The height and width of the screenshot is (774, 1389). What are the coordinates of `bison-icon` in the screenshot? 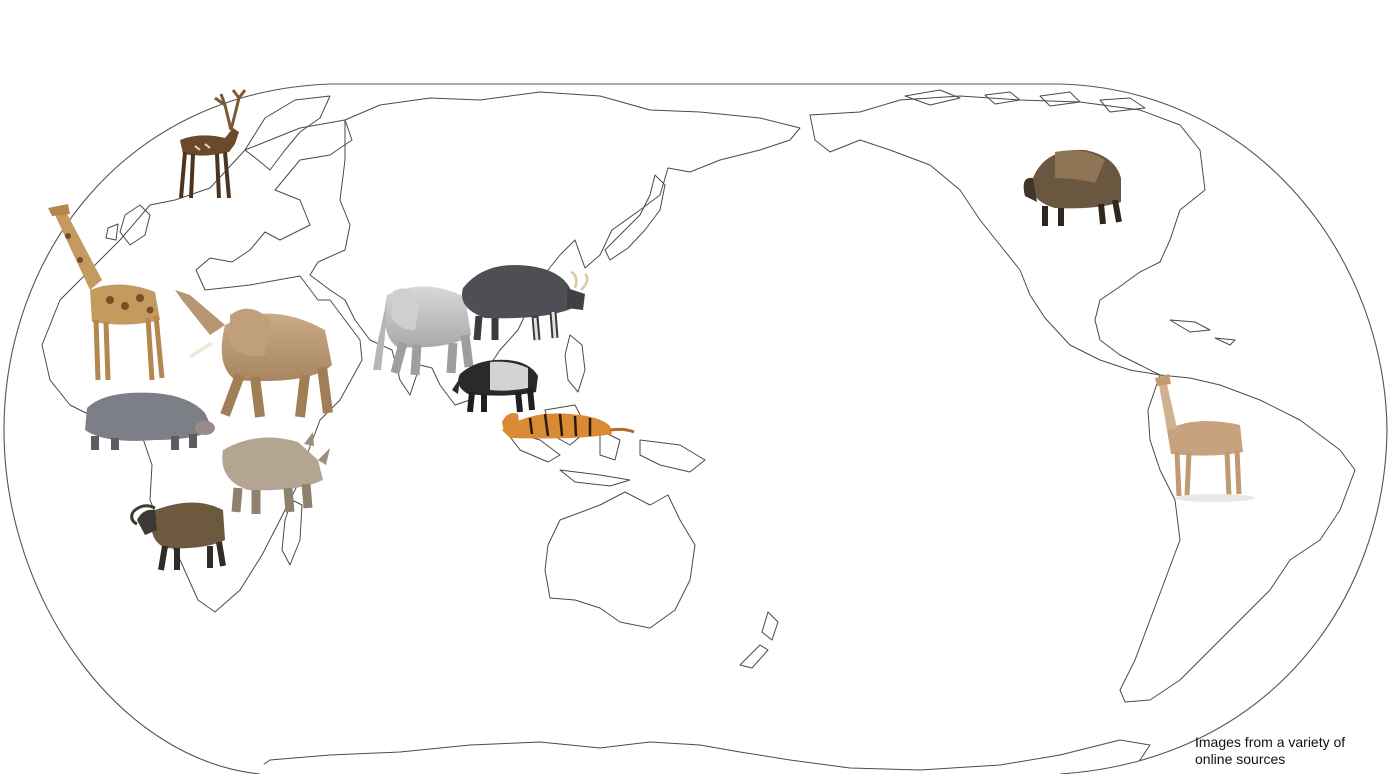 It's located at (1072, 187).